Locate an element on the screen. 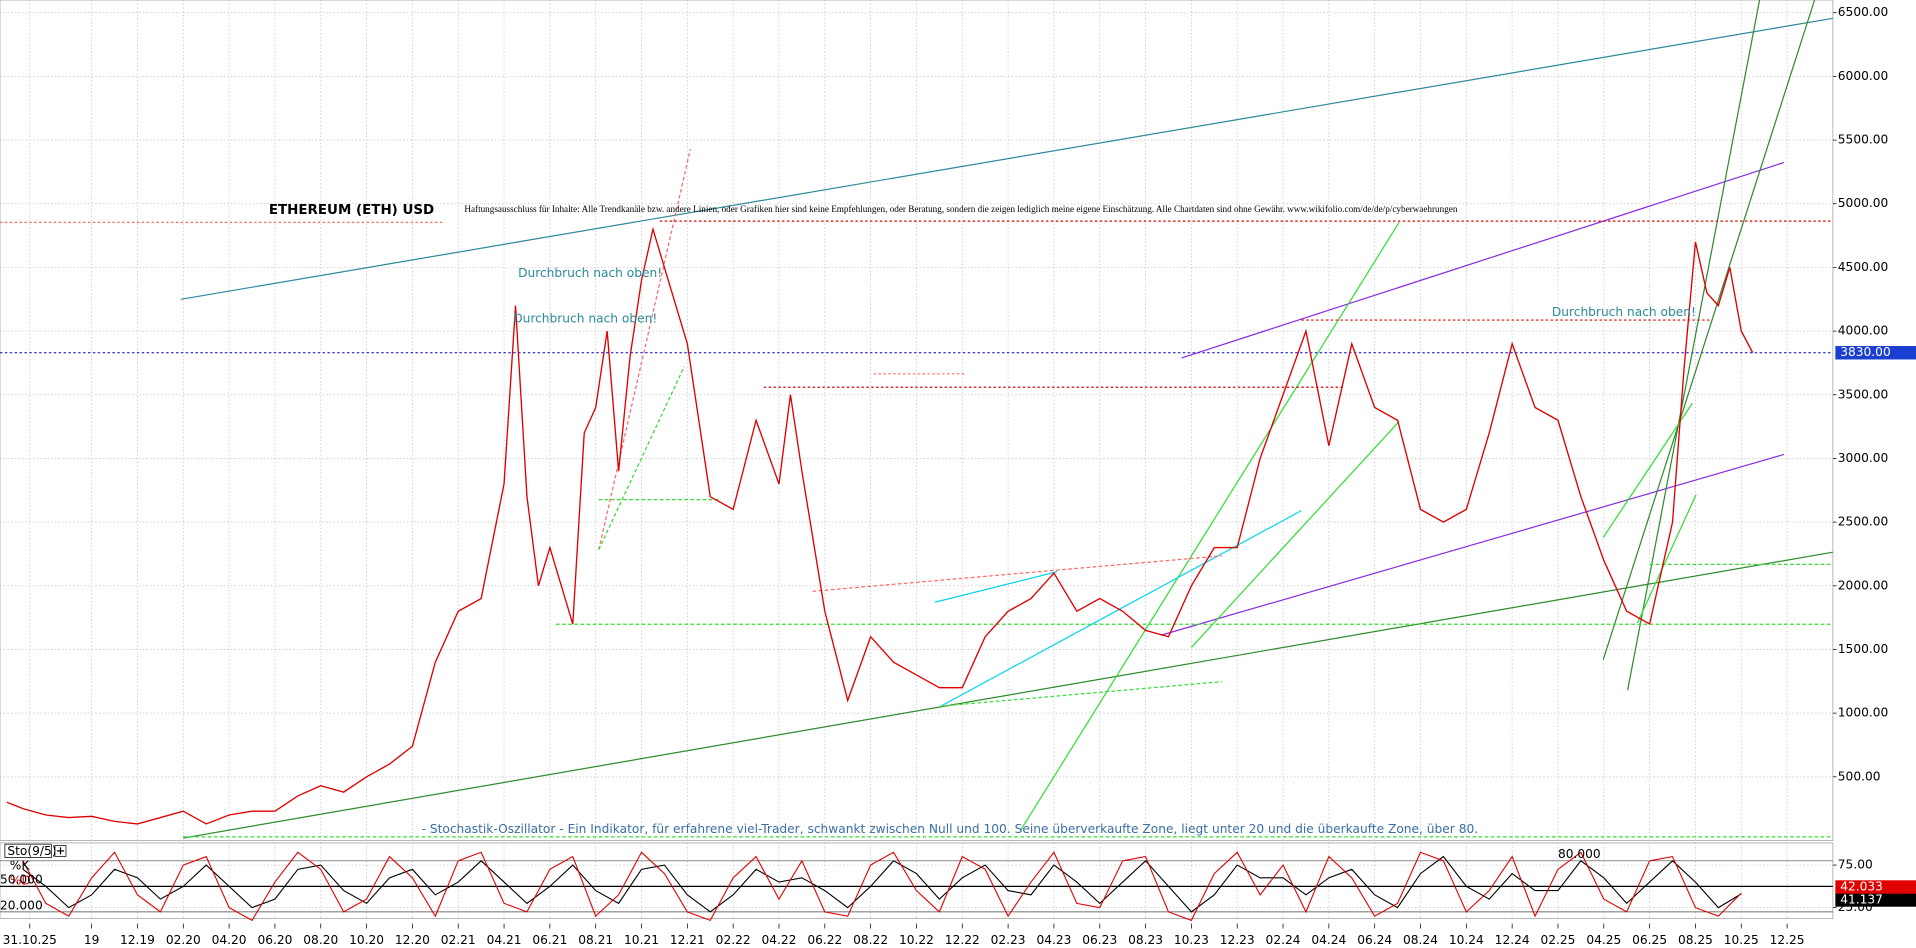 The image size is (1916, 948). x-tick-label: 06.22 is located at coordinates (824, 940).